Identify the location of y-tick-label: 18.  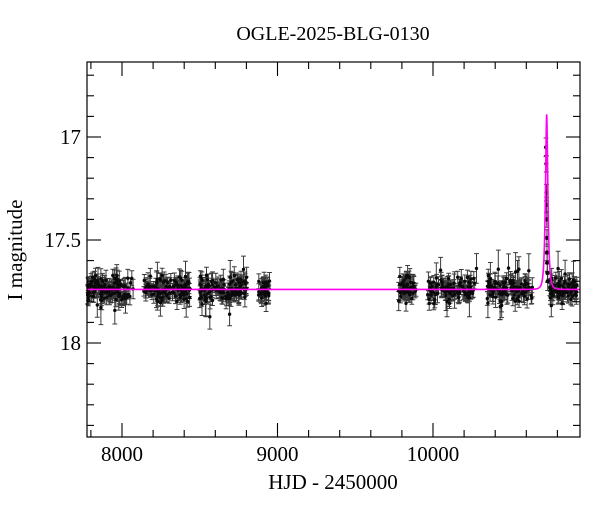
(70, 343).